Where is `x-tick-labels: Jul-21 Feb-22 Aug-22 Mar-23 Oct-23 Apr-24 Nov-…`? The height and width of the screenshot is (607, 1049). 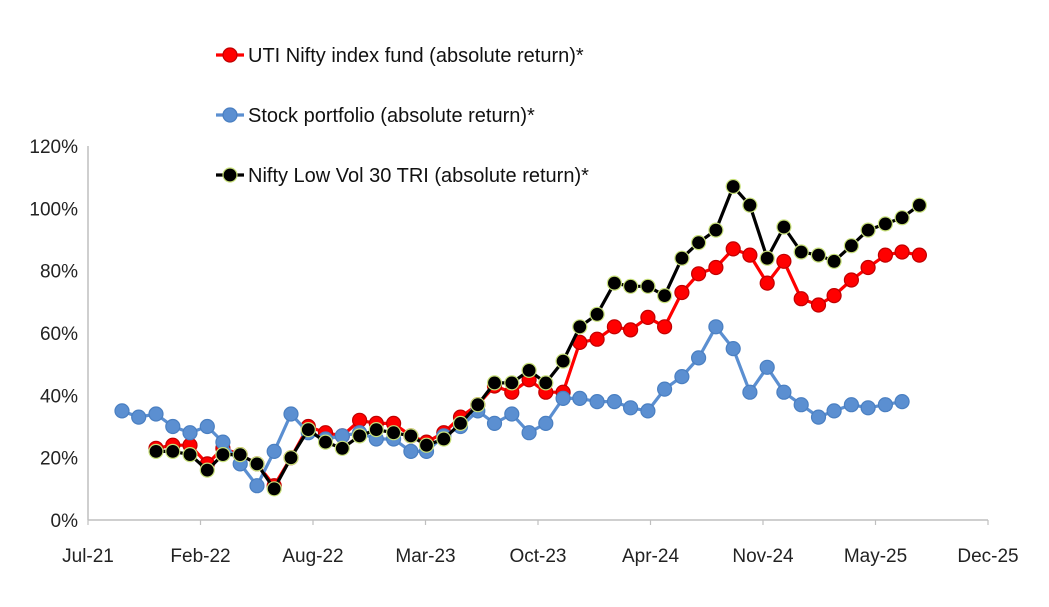 x-tick-labels: Jul-21 Feb-22 Aug-22 Mar-23 Oct-23 Apr-24 Nov-… is located at coordinates (540, 543).